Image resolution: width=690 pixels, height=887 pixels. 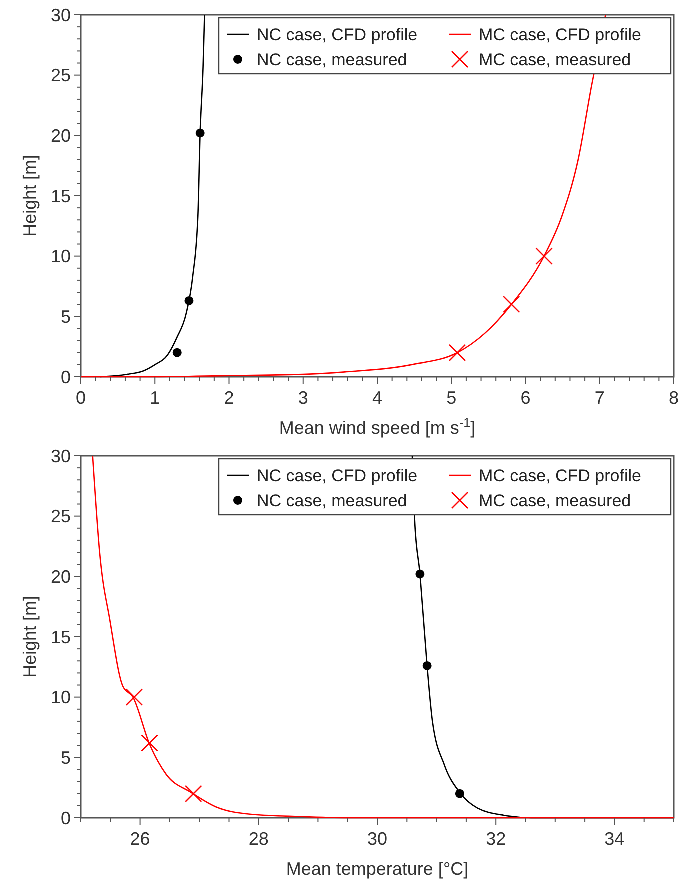 I want to click on x-axis-title: Mean wind speed [m s$^{-1}$], so click(x=377, y=427).